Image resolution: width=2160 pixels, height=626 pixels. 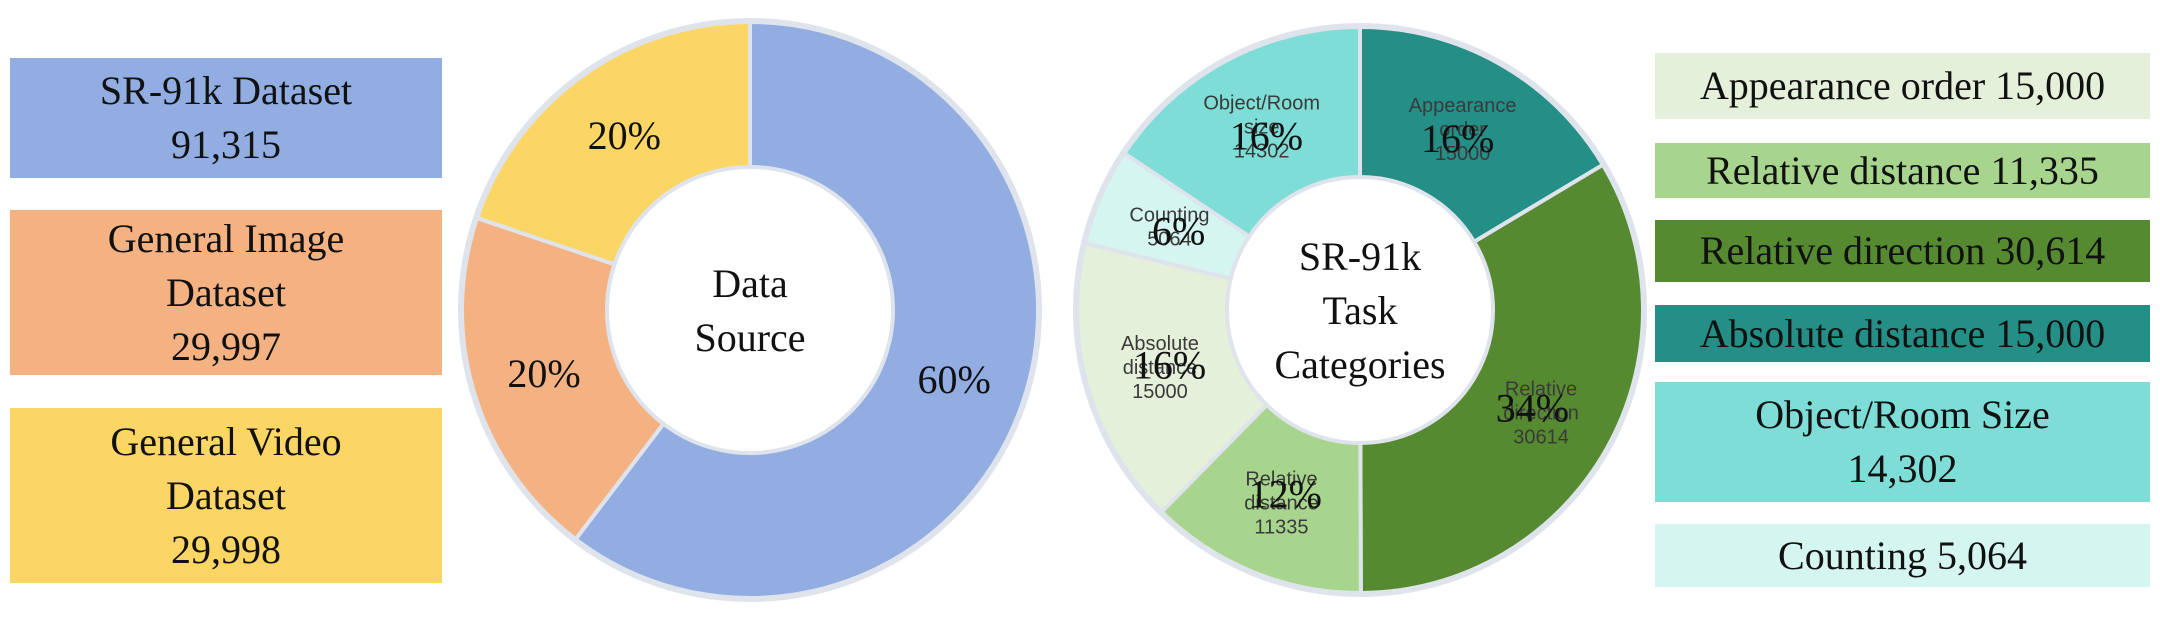 I want to click on legend-box-counting: Counting 5,064, so click(x=1902, y=555).